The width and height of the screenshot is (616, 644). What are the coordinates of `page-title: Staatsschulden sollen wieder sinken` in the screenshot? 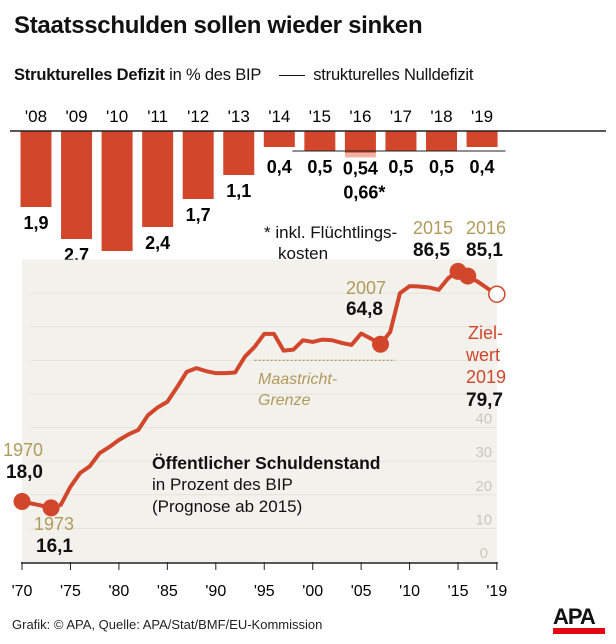 It's located at (218, 25).